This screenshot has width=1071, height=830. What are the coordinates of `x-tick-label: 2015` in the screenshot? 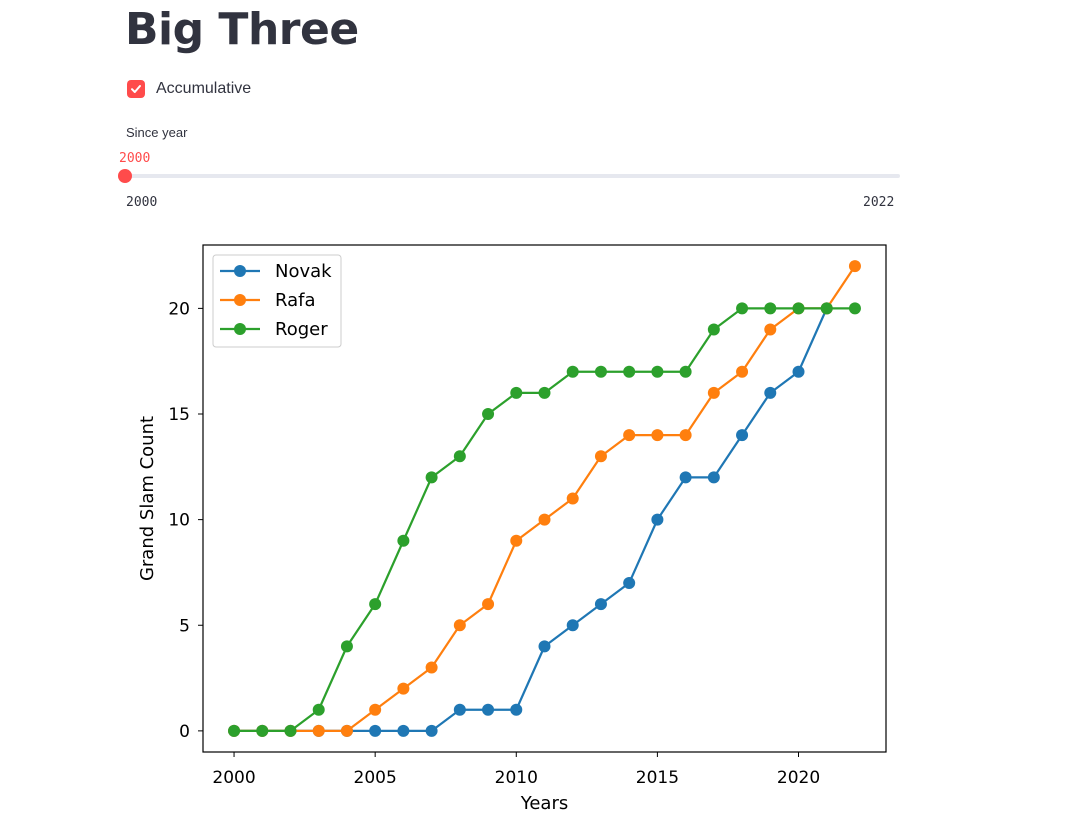 It's located at (657, 778).